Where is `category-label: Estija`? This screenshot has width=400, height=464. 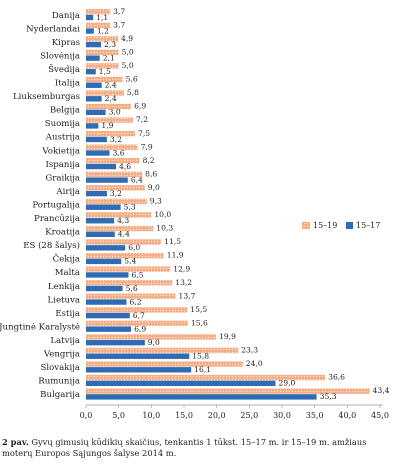
category-label: Estija is located at coordinates (67, 314).